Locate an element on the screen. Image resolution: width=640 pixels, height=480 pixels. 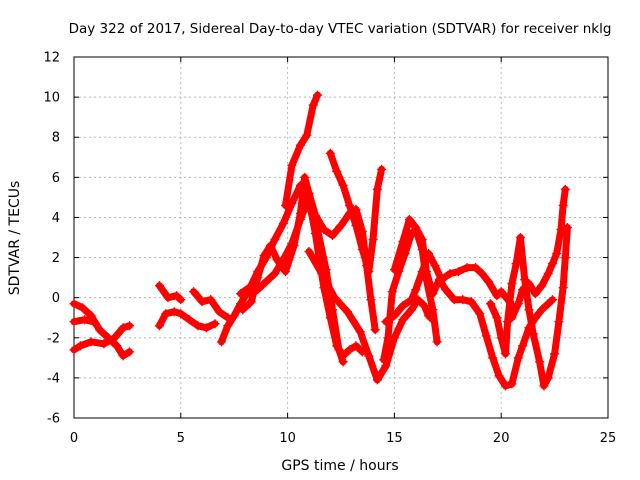
x-tick-label: 10 is located at coordinates (287, 438).